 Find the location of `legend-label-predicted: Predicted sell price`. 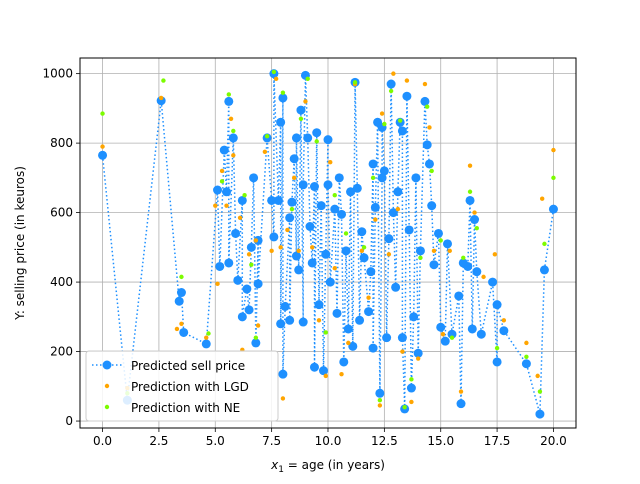

legend-label-predicted: Predicted sell price is located at coordinates (188, 366).